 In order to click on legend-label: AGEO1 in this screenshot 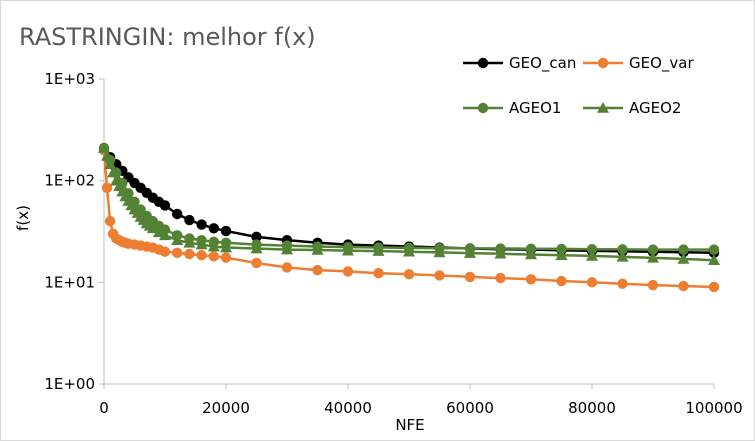, I will do `click(535, 108)`.